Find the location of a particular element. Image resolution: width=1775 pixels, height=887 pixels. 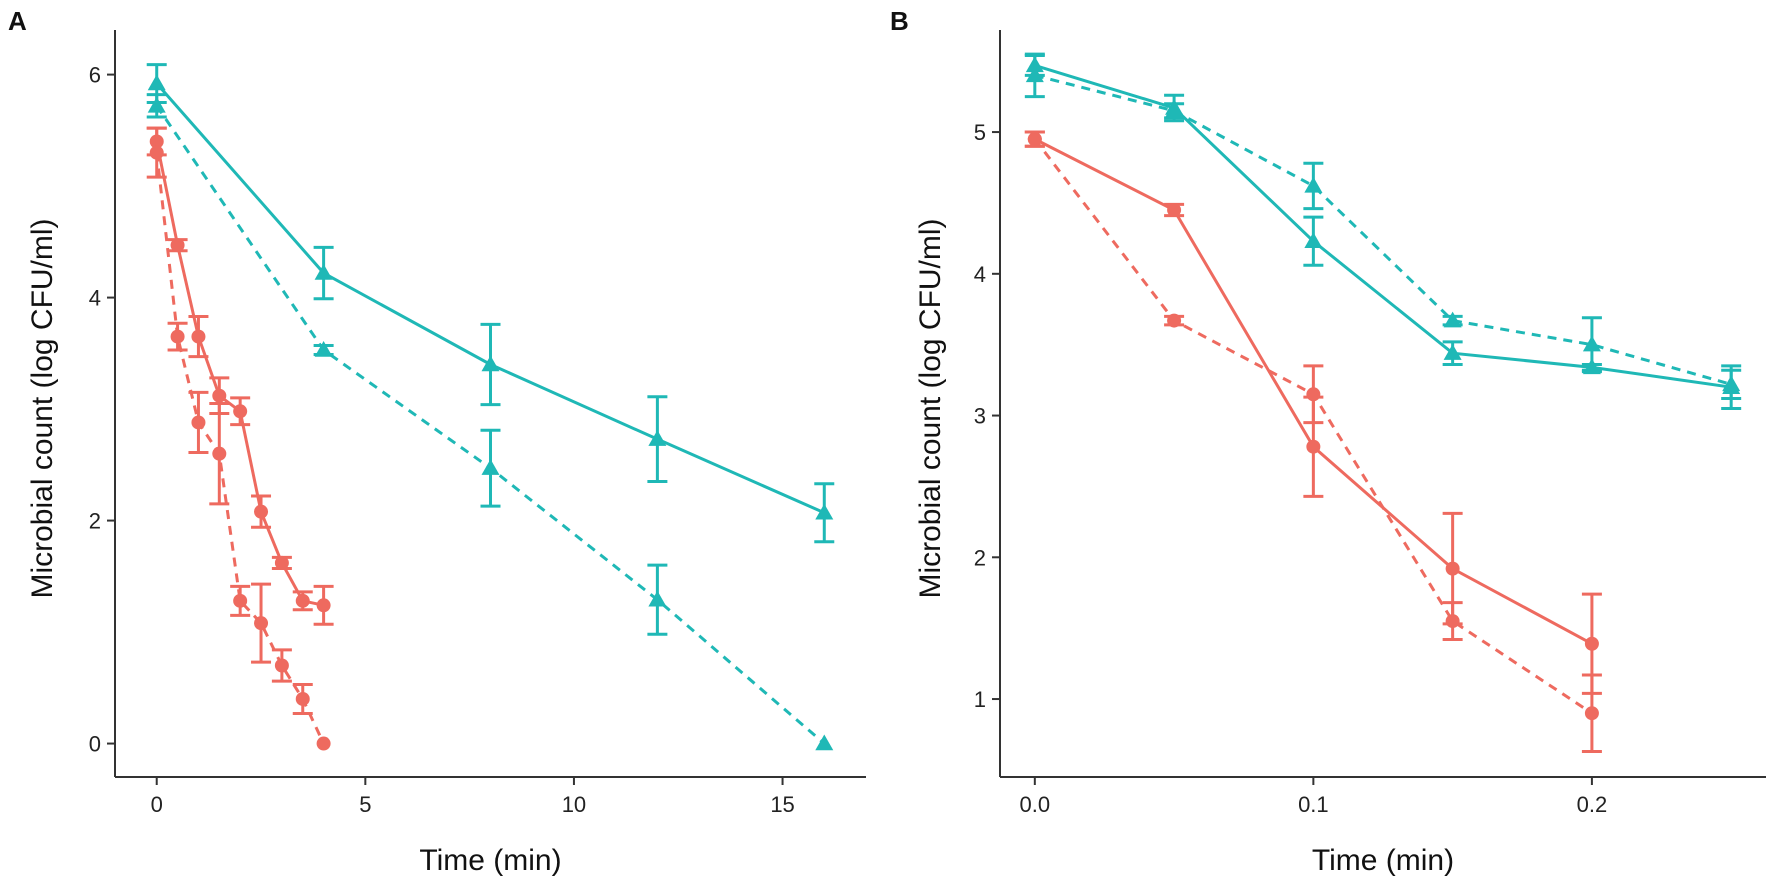

y-tick-label: 6 is located at coordinates (95, 75).